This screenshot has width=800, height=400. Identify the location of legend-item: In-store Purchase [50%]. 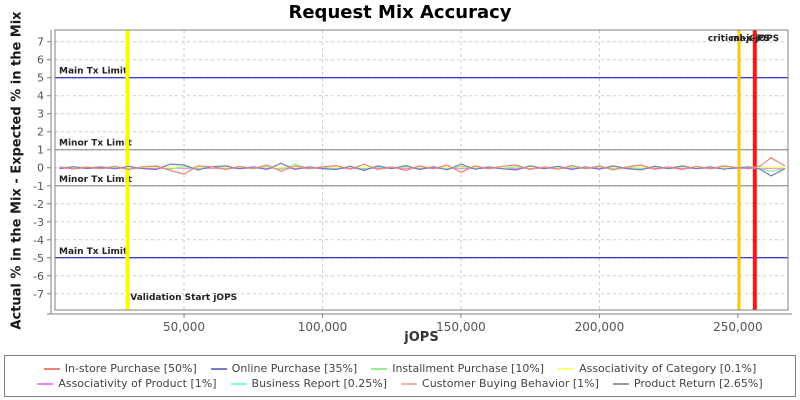
(120, 368).